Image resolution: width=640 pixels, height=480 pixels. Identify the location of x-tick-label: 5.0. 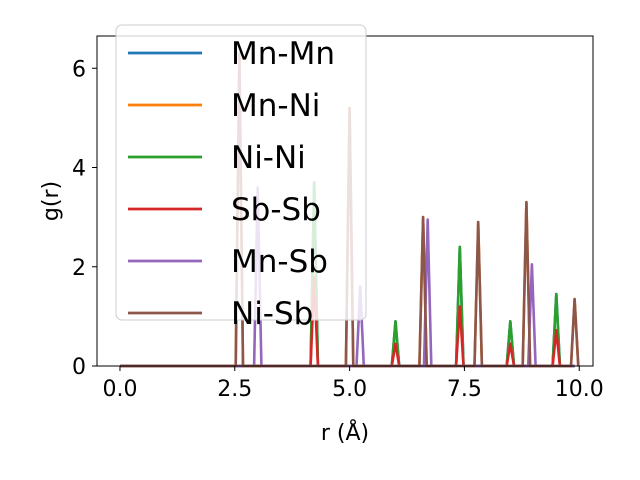
(349, 389).